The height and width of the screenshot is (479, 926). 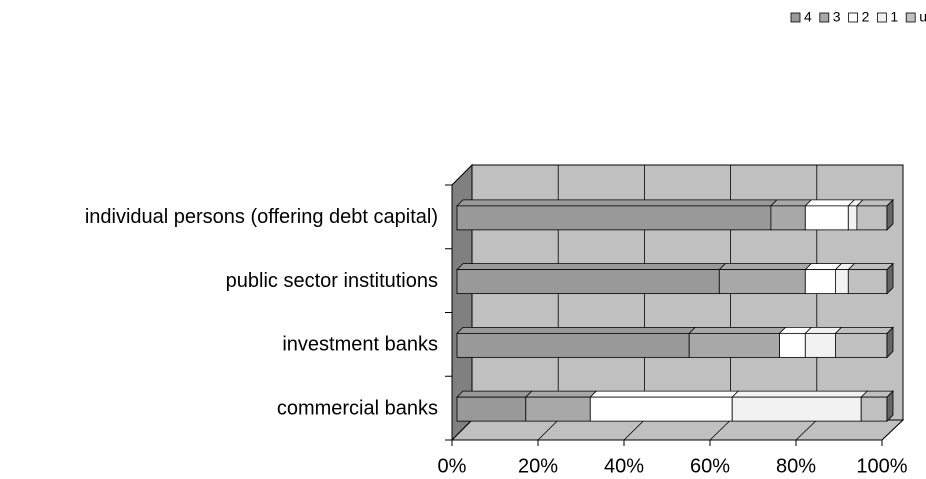 I want to click on legend-label: 1, so click(x=894, y=17).